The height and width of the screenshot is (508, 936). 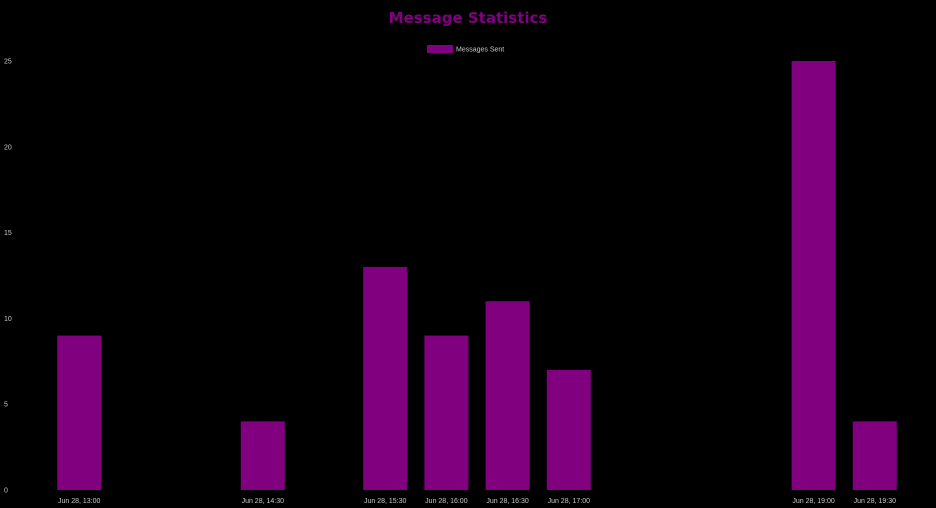 What do you see at coordinates (8, 319) in the screenshot?
I see `y-tick-label: 10` at bounding box center [8, 319].